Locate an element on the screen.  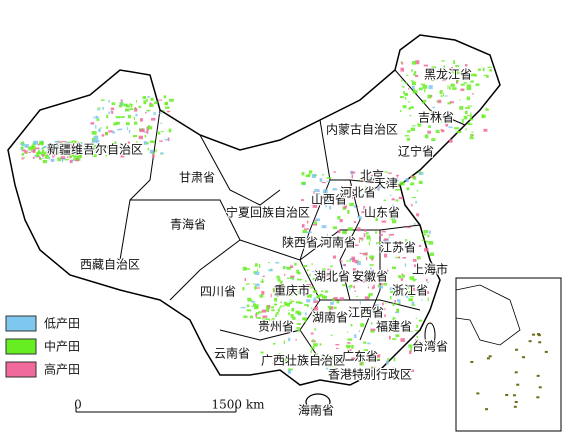
region-label: 广西壮族自治区 is located at coordinates (303, 361).